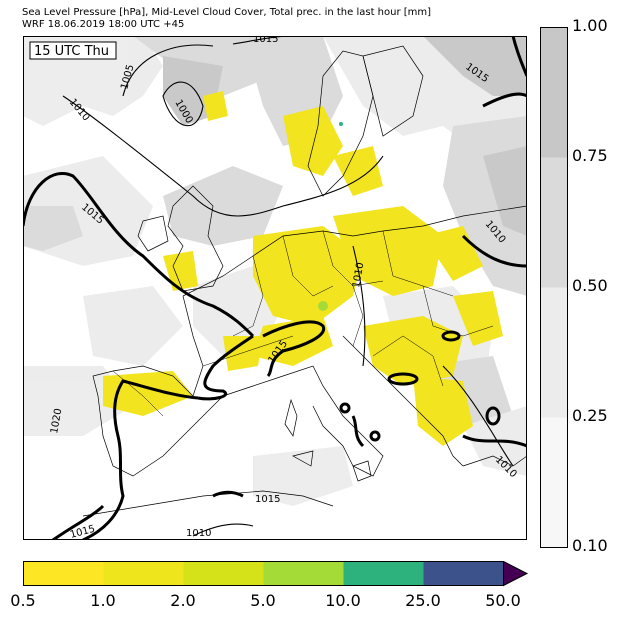 This screenshot has height=621, width=618. What do you see at coordinates (516, 574) in the screenshot?
I see `precip-extend-arrow` at bounding box center [516, 574].